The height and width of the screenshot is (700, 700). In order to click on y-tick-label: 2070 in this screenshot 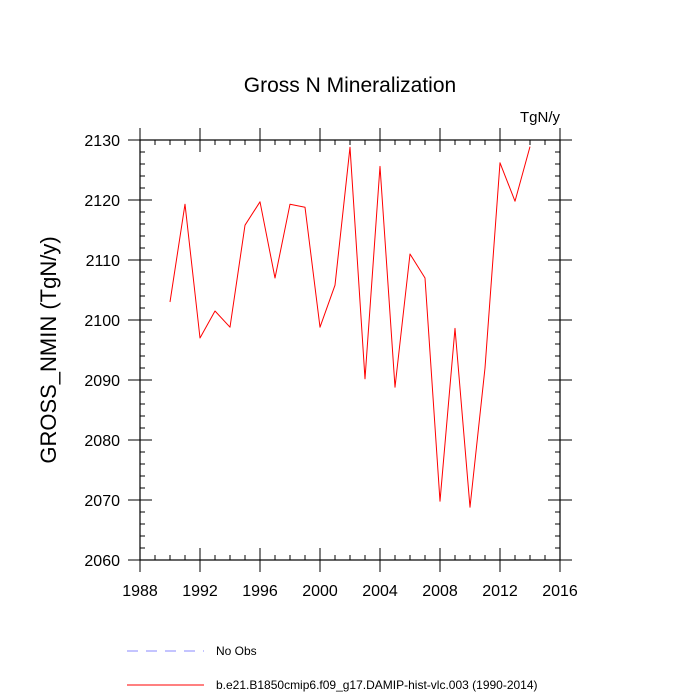, I will do `click(102, 501)`.